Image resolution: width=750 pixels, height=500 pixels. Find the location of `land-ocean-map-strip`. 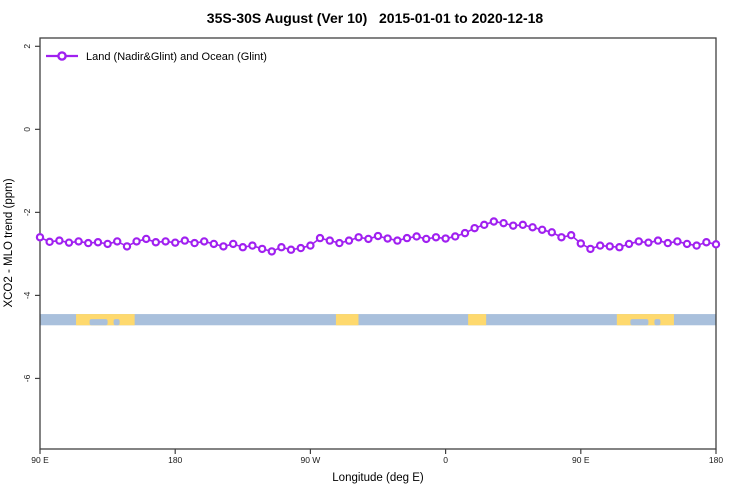

land-ocean-map-strip is located at coordinates (378, 320).